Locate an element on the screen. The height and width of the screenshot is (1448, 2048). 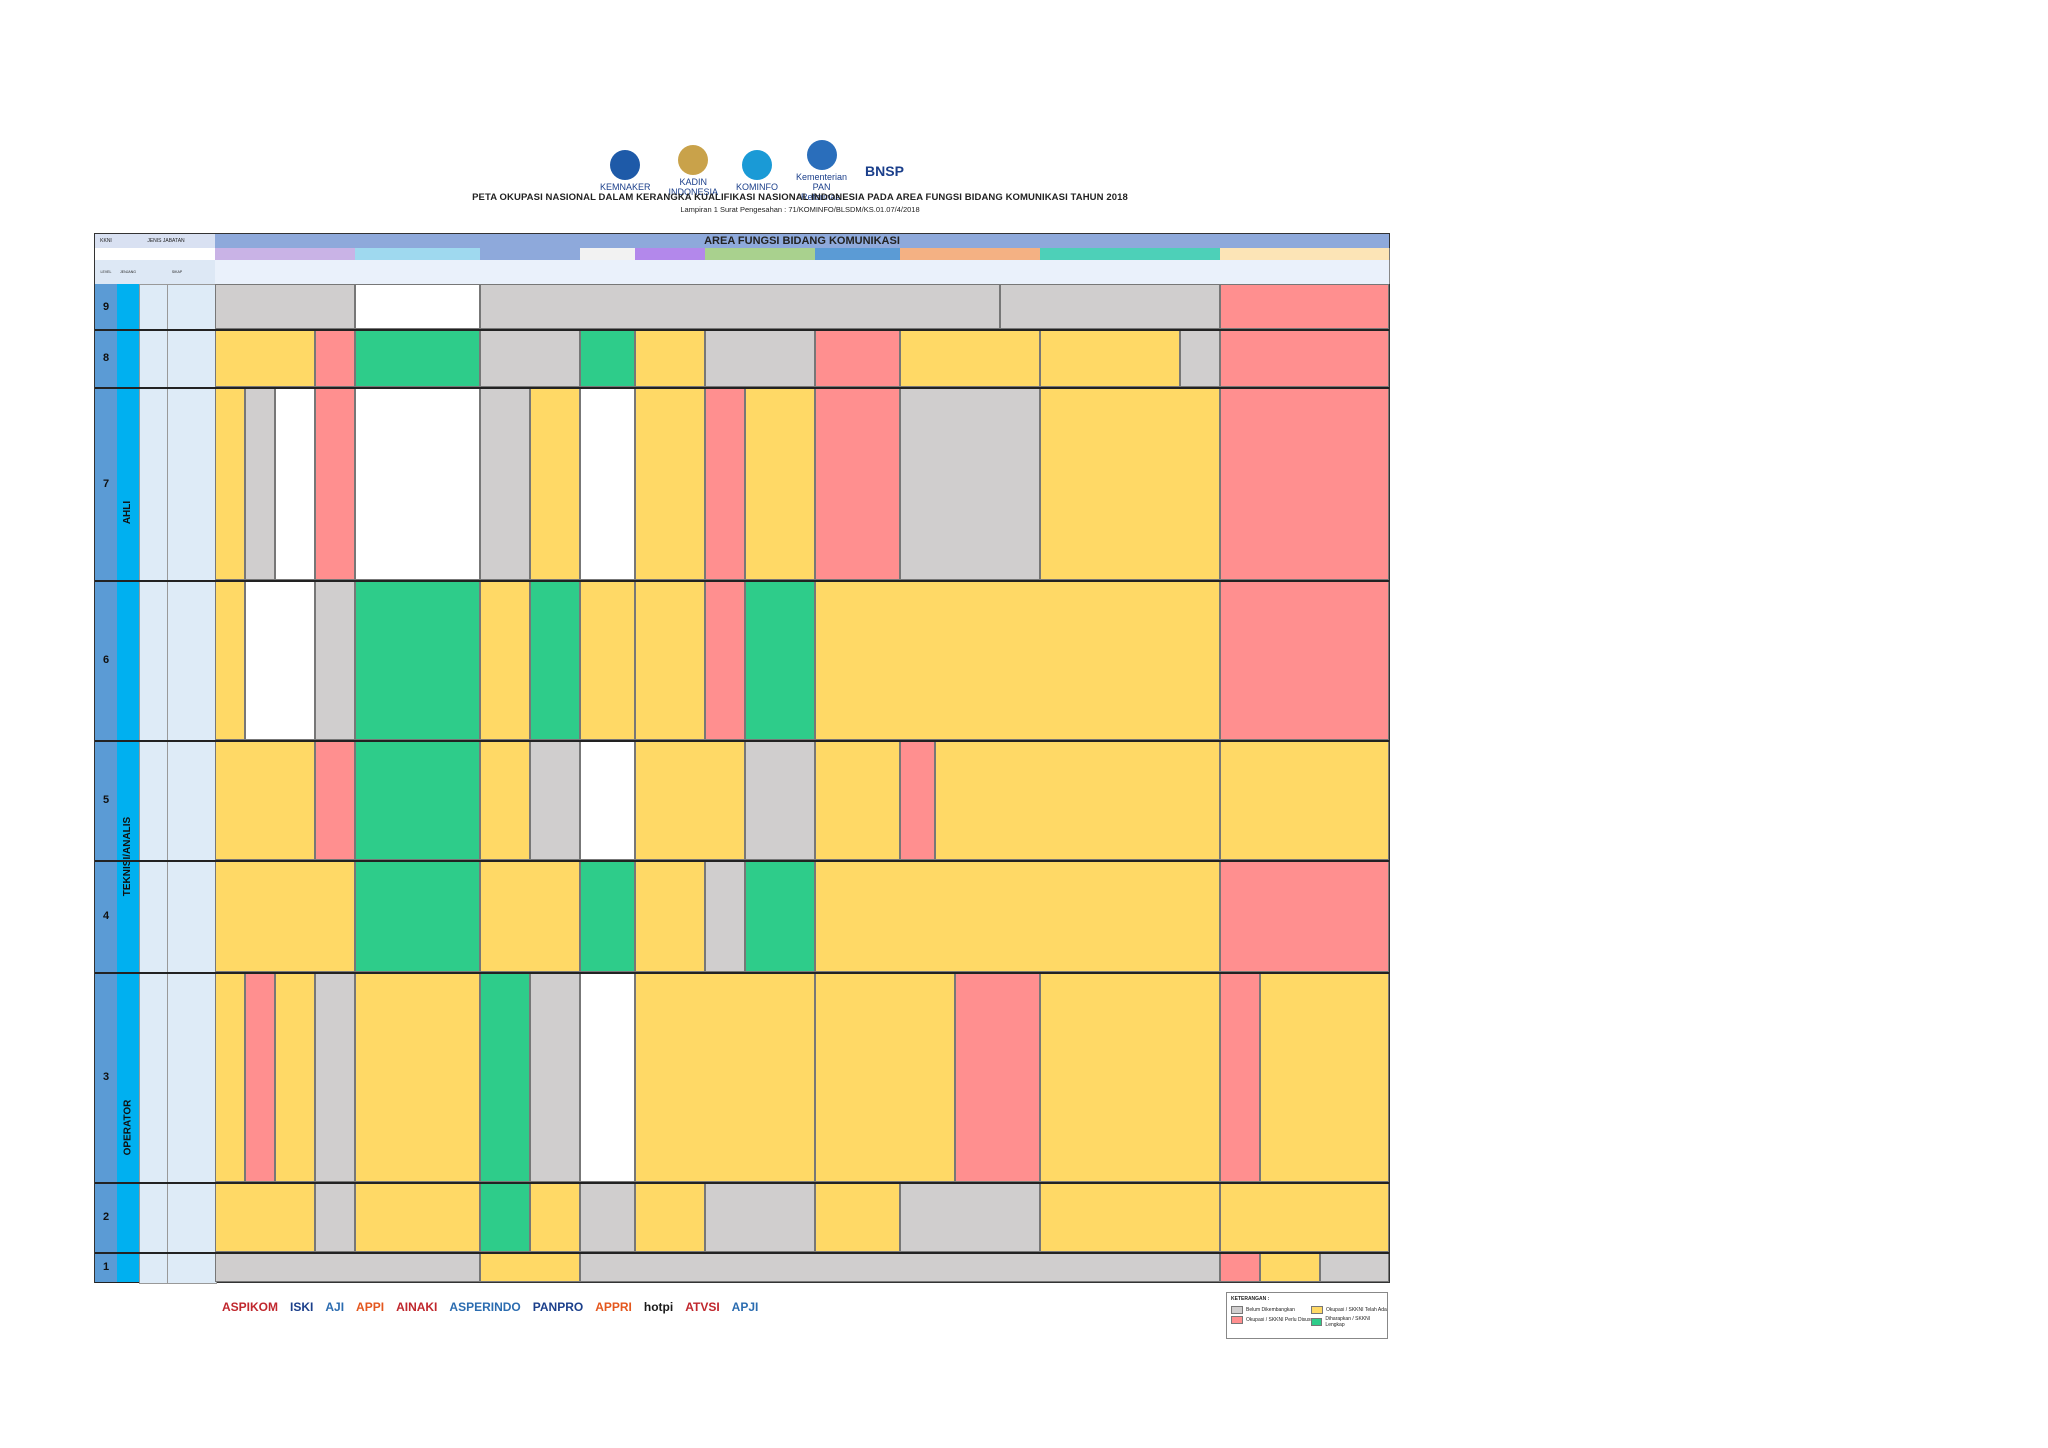
legend-item: Belum Dikembangkan is located at coordinates (1263, 1310).